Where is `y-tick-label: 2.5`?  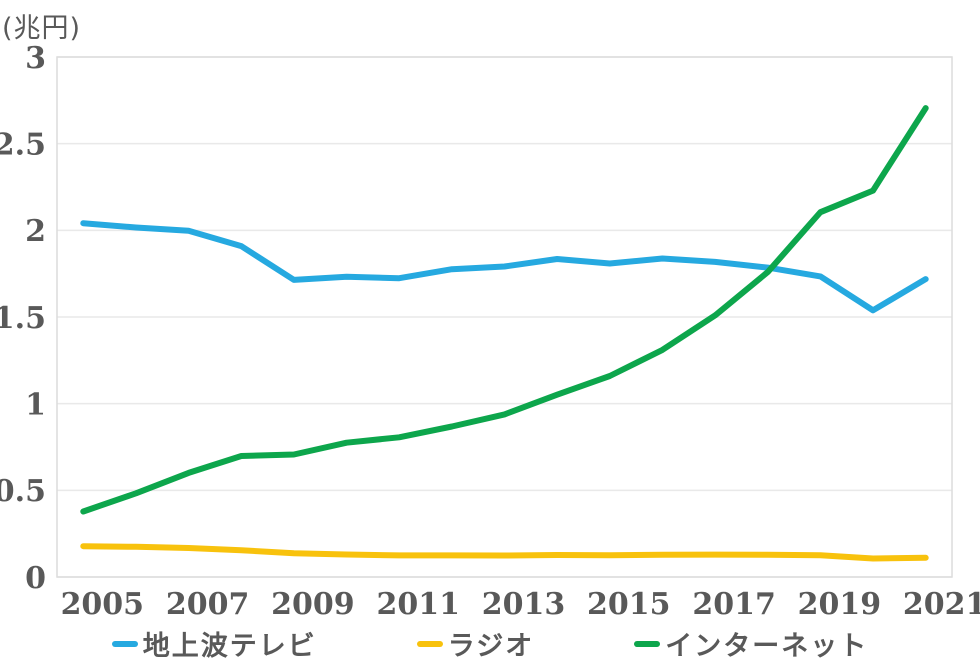 y-tick-label: 2.5 is located at coordinates (23, 144).